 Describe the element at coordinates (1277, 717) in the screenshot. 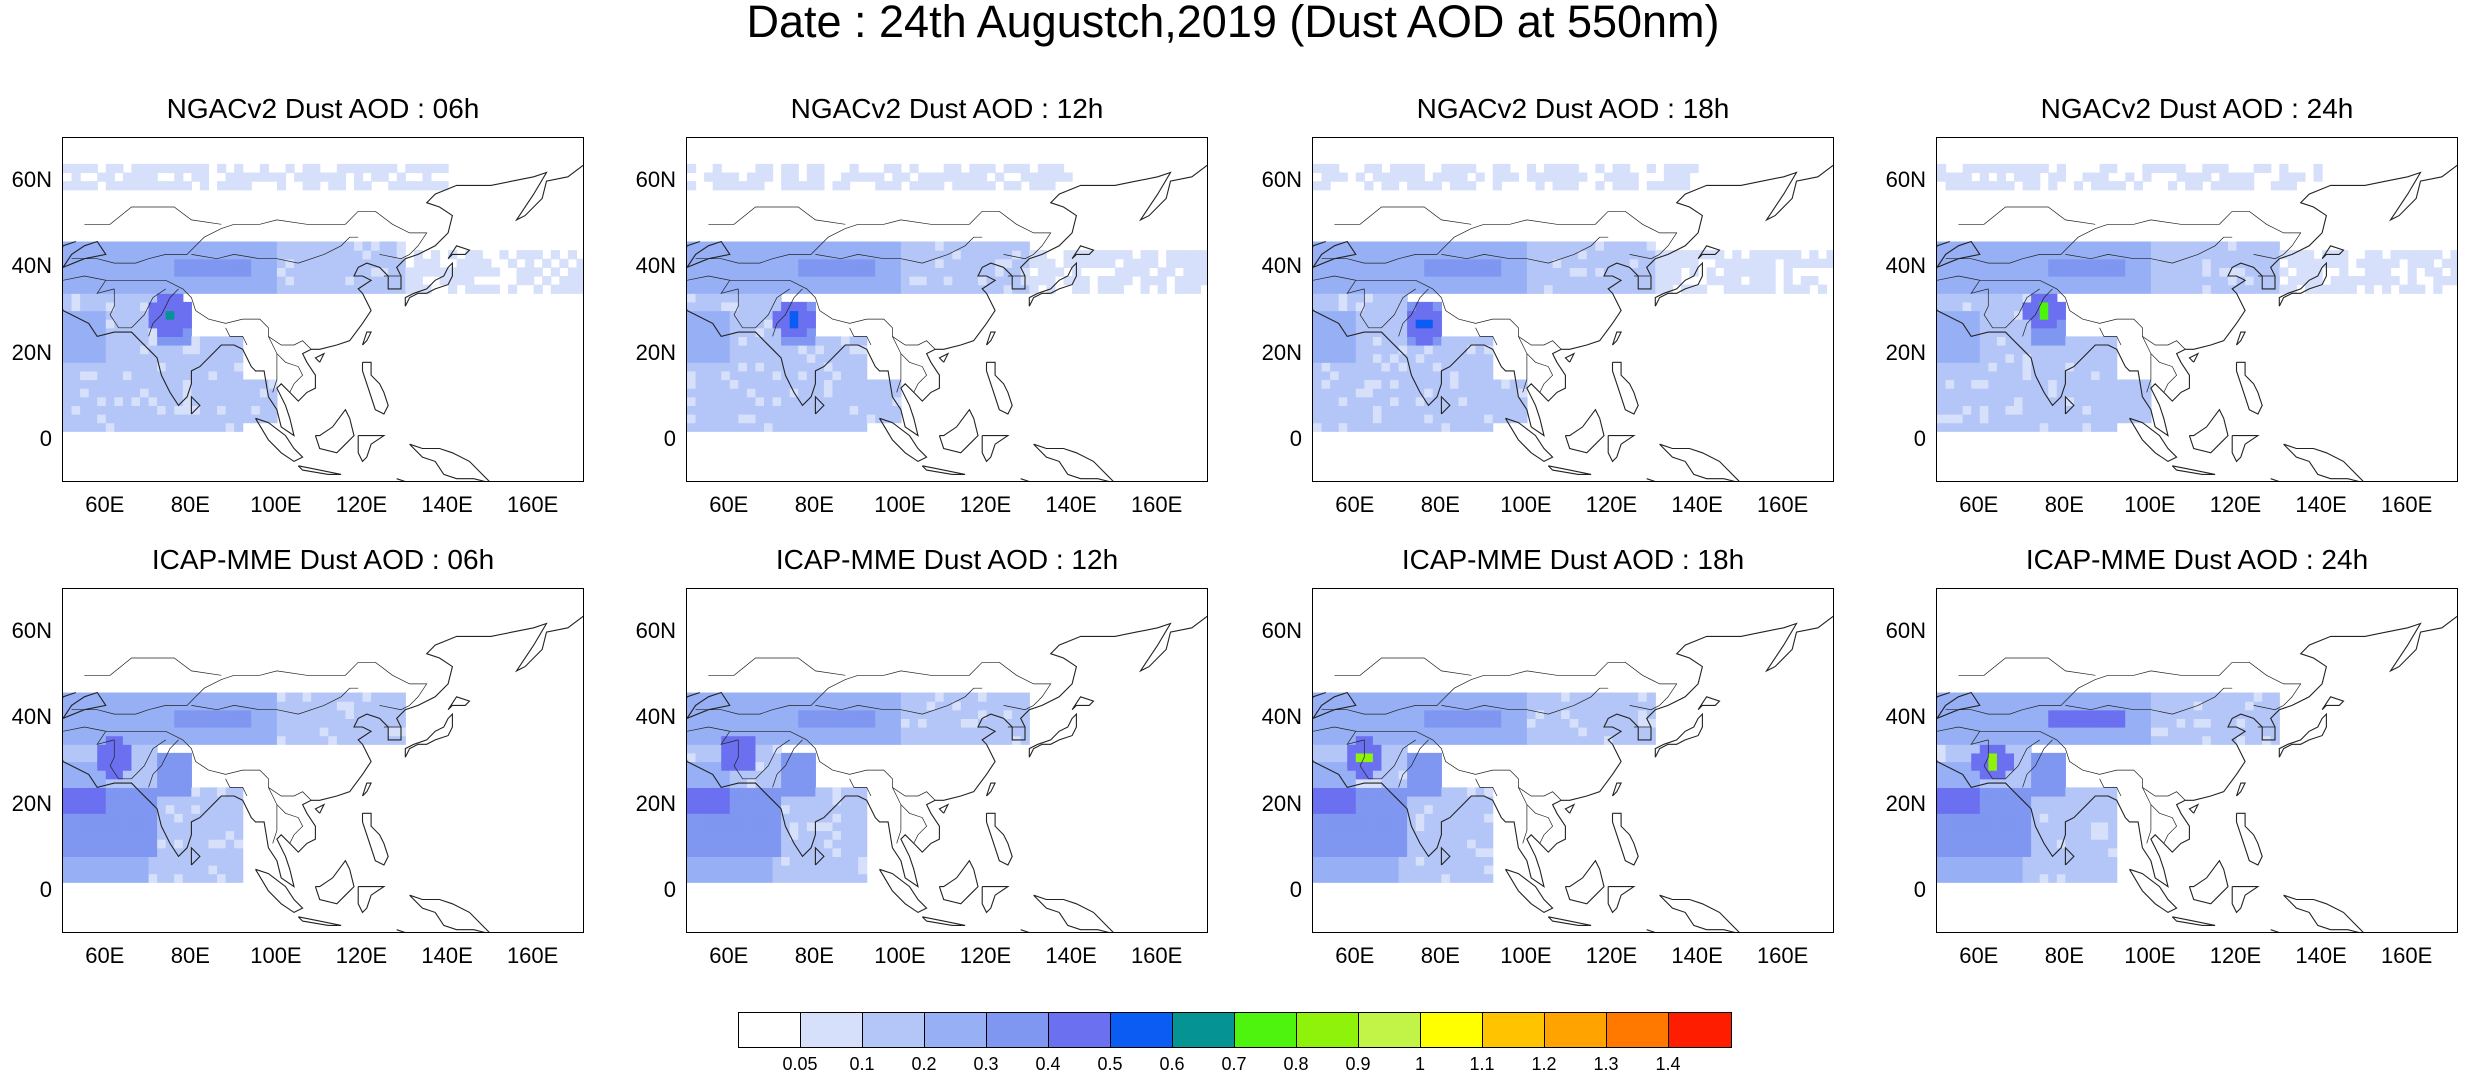

I see `lat-tick-label: 40N` at that location.